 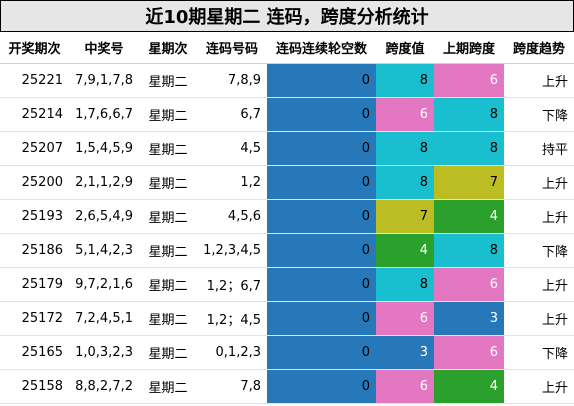 I want to click on table-row: 25200 2,1,1,2,9 星期二 1,2 0 8 7 上升, so click(x=287, y=182).